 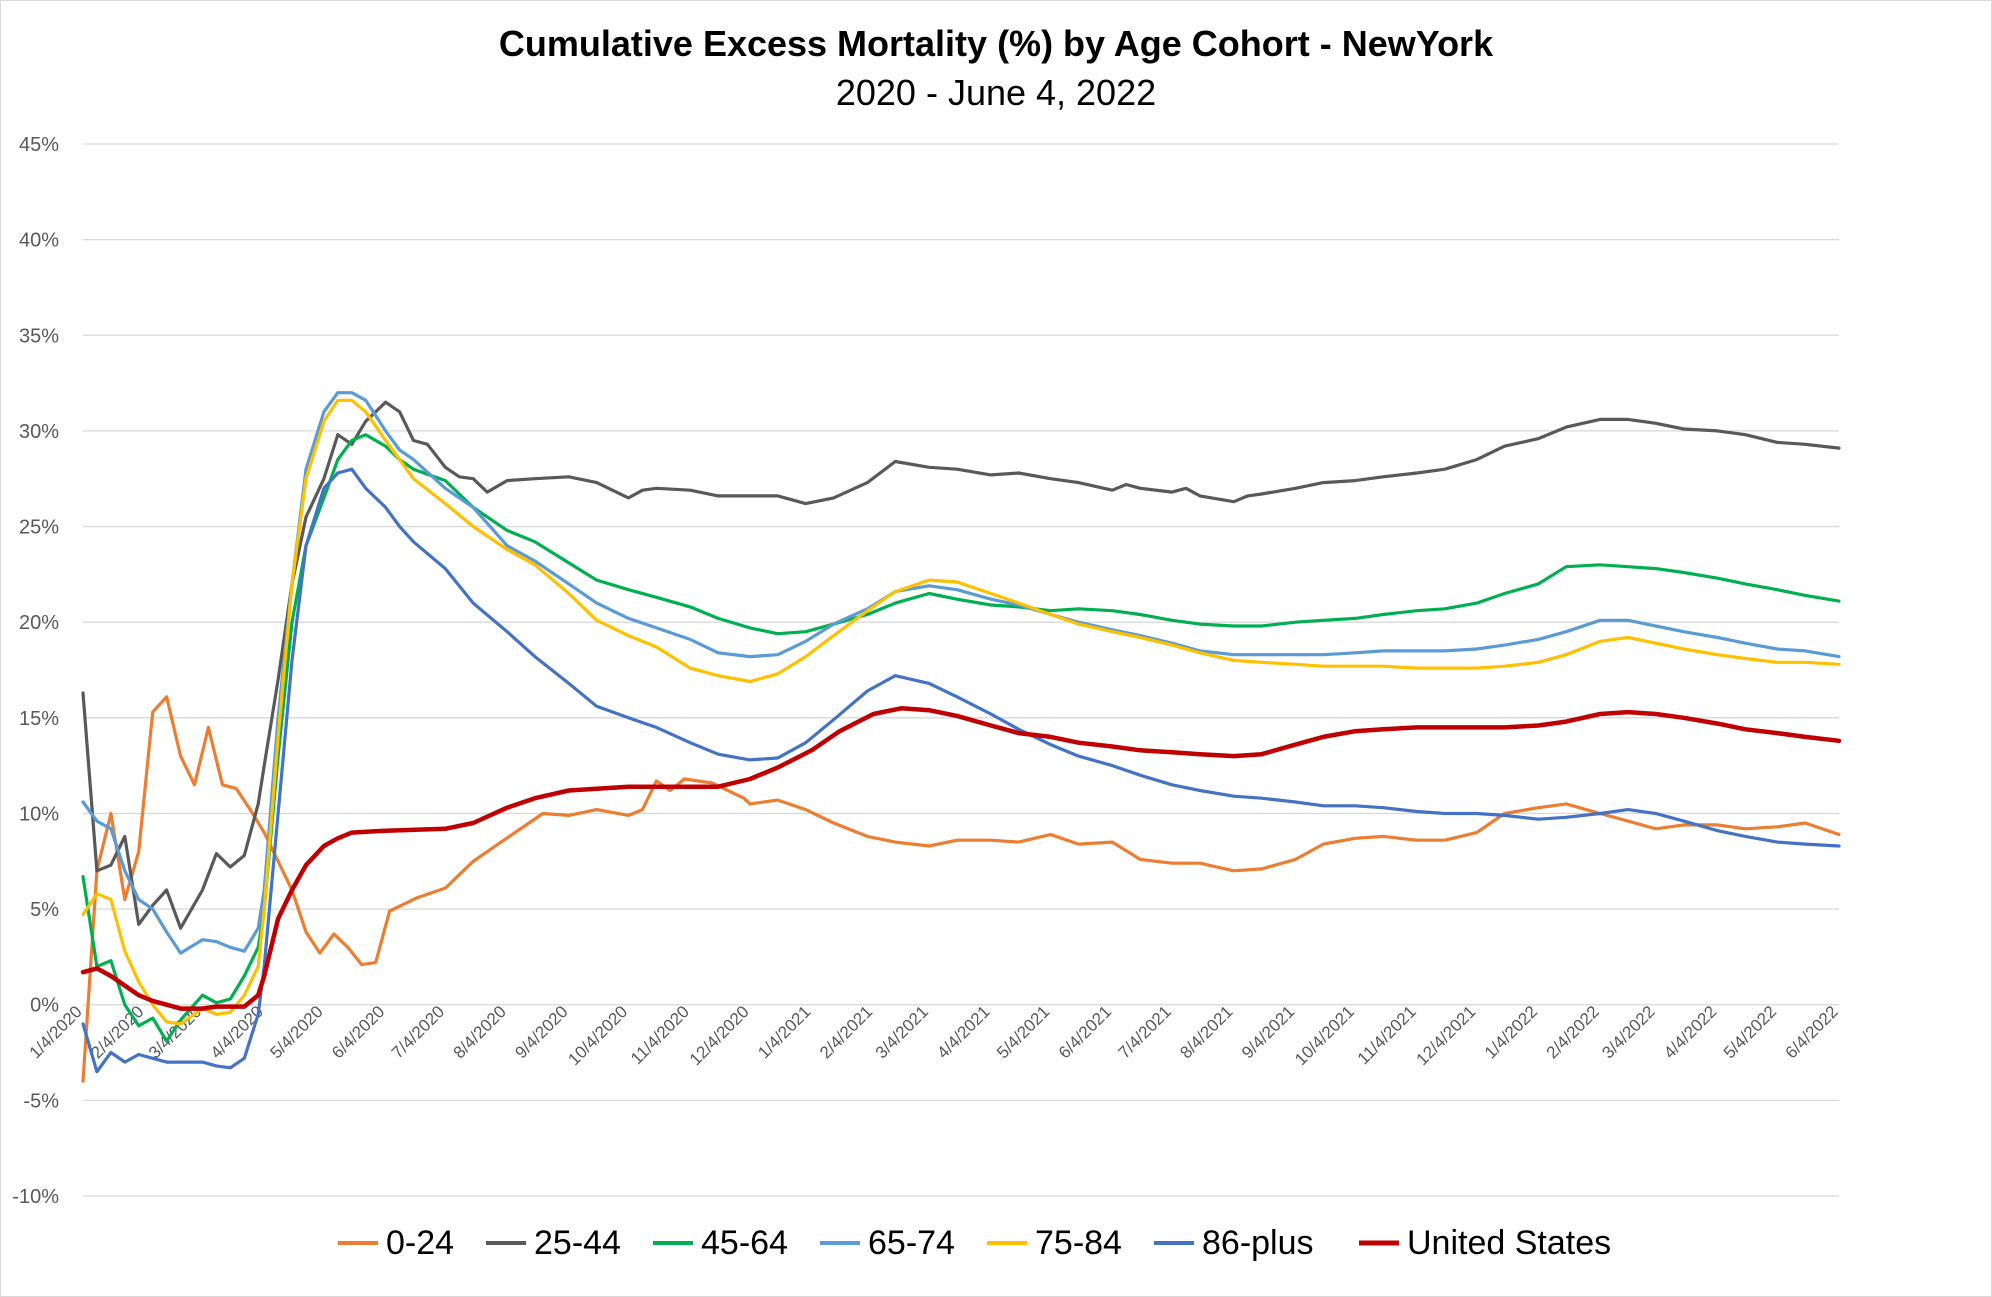 I want to click on x-tick-label: 9/4/2021, so click(x=1268, y=1032).